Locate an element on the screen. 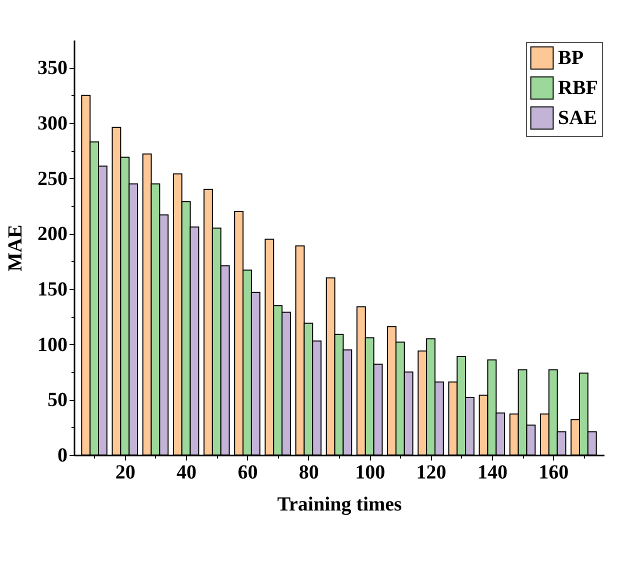 This screenshot has height=564, width=629. y-tick-label: 100 is located at coordinates (53, 345).